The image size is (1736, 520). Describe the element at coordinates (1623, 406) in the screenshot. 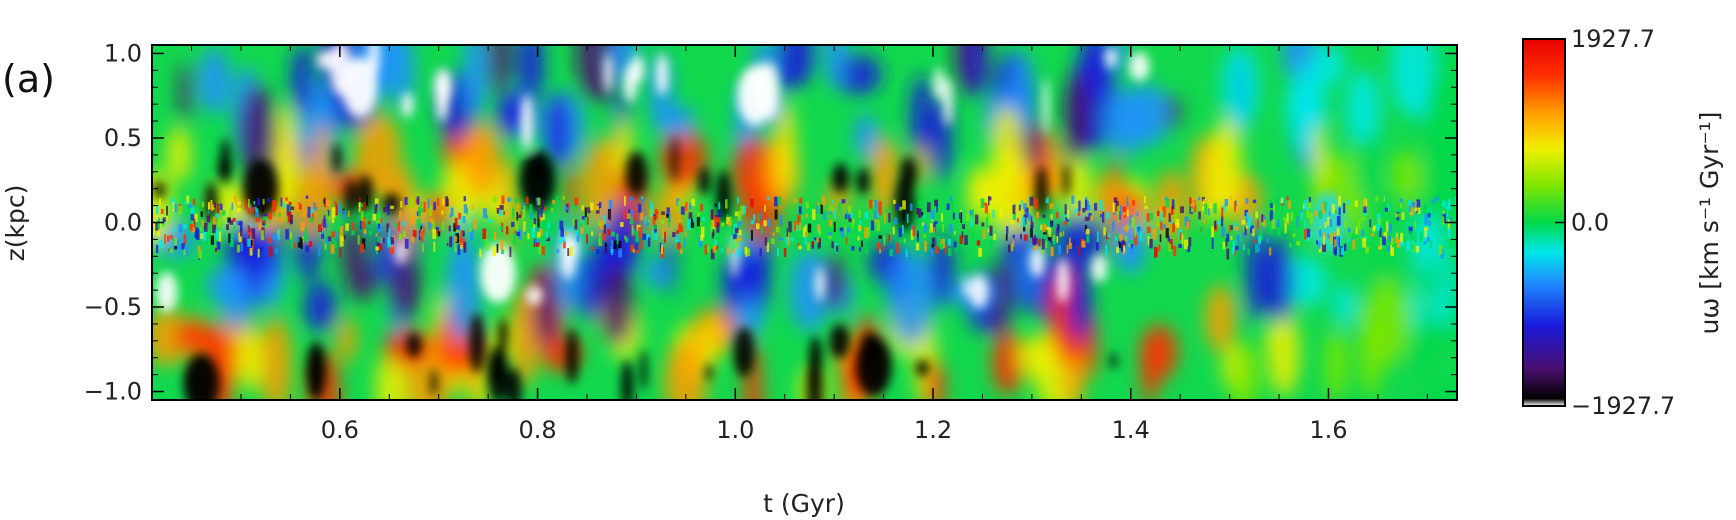

I see `colorbar-tick-label: −1927.7` at that location.